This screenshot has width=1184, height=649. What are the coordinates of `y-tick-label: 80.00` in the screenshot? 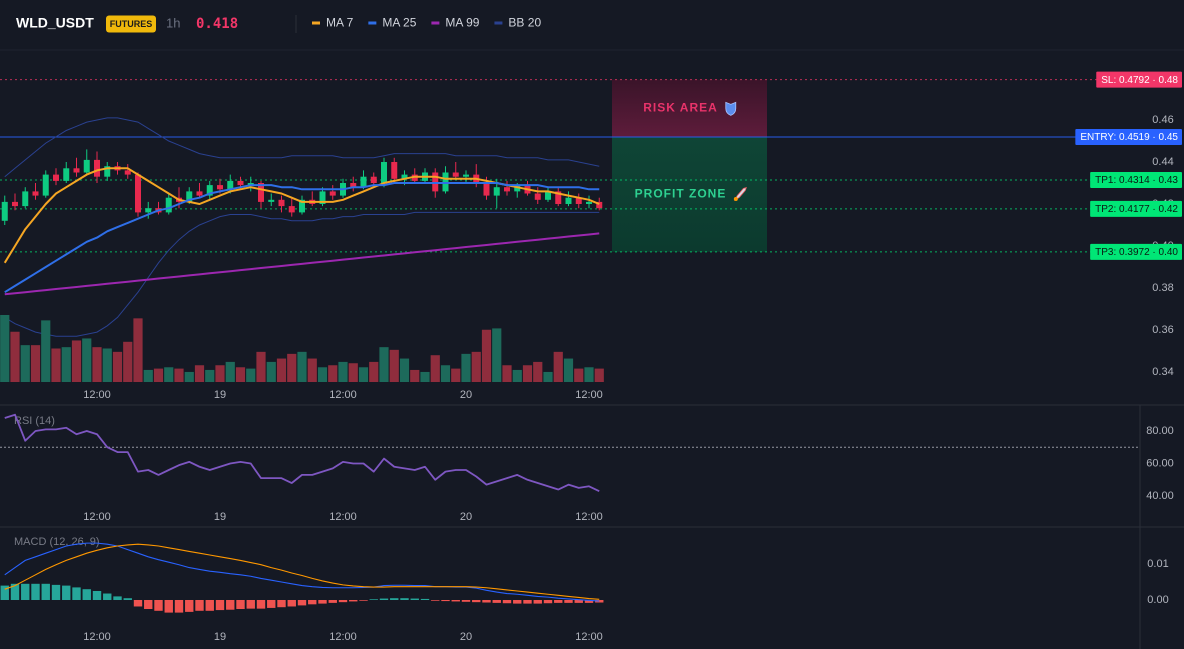 It's located at (1160, 431).